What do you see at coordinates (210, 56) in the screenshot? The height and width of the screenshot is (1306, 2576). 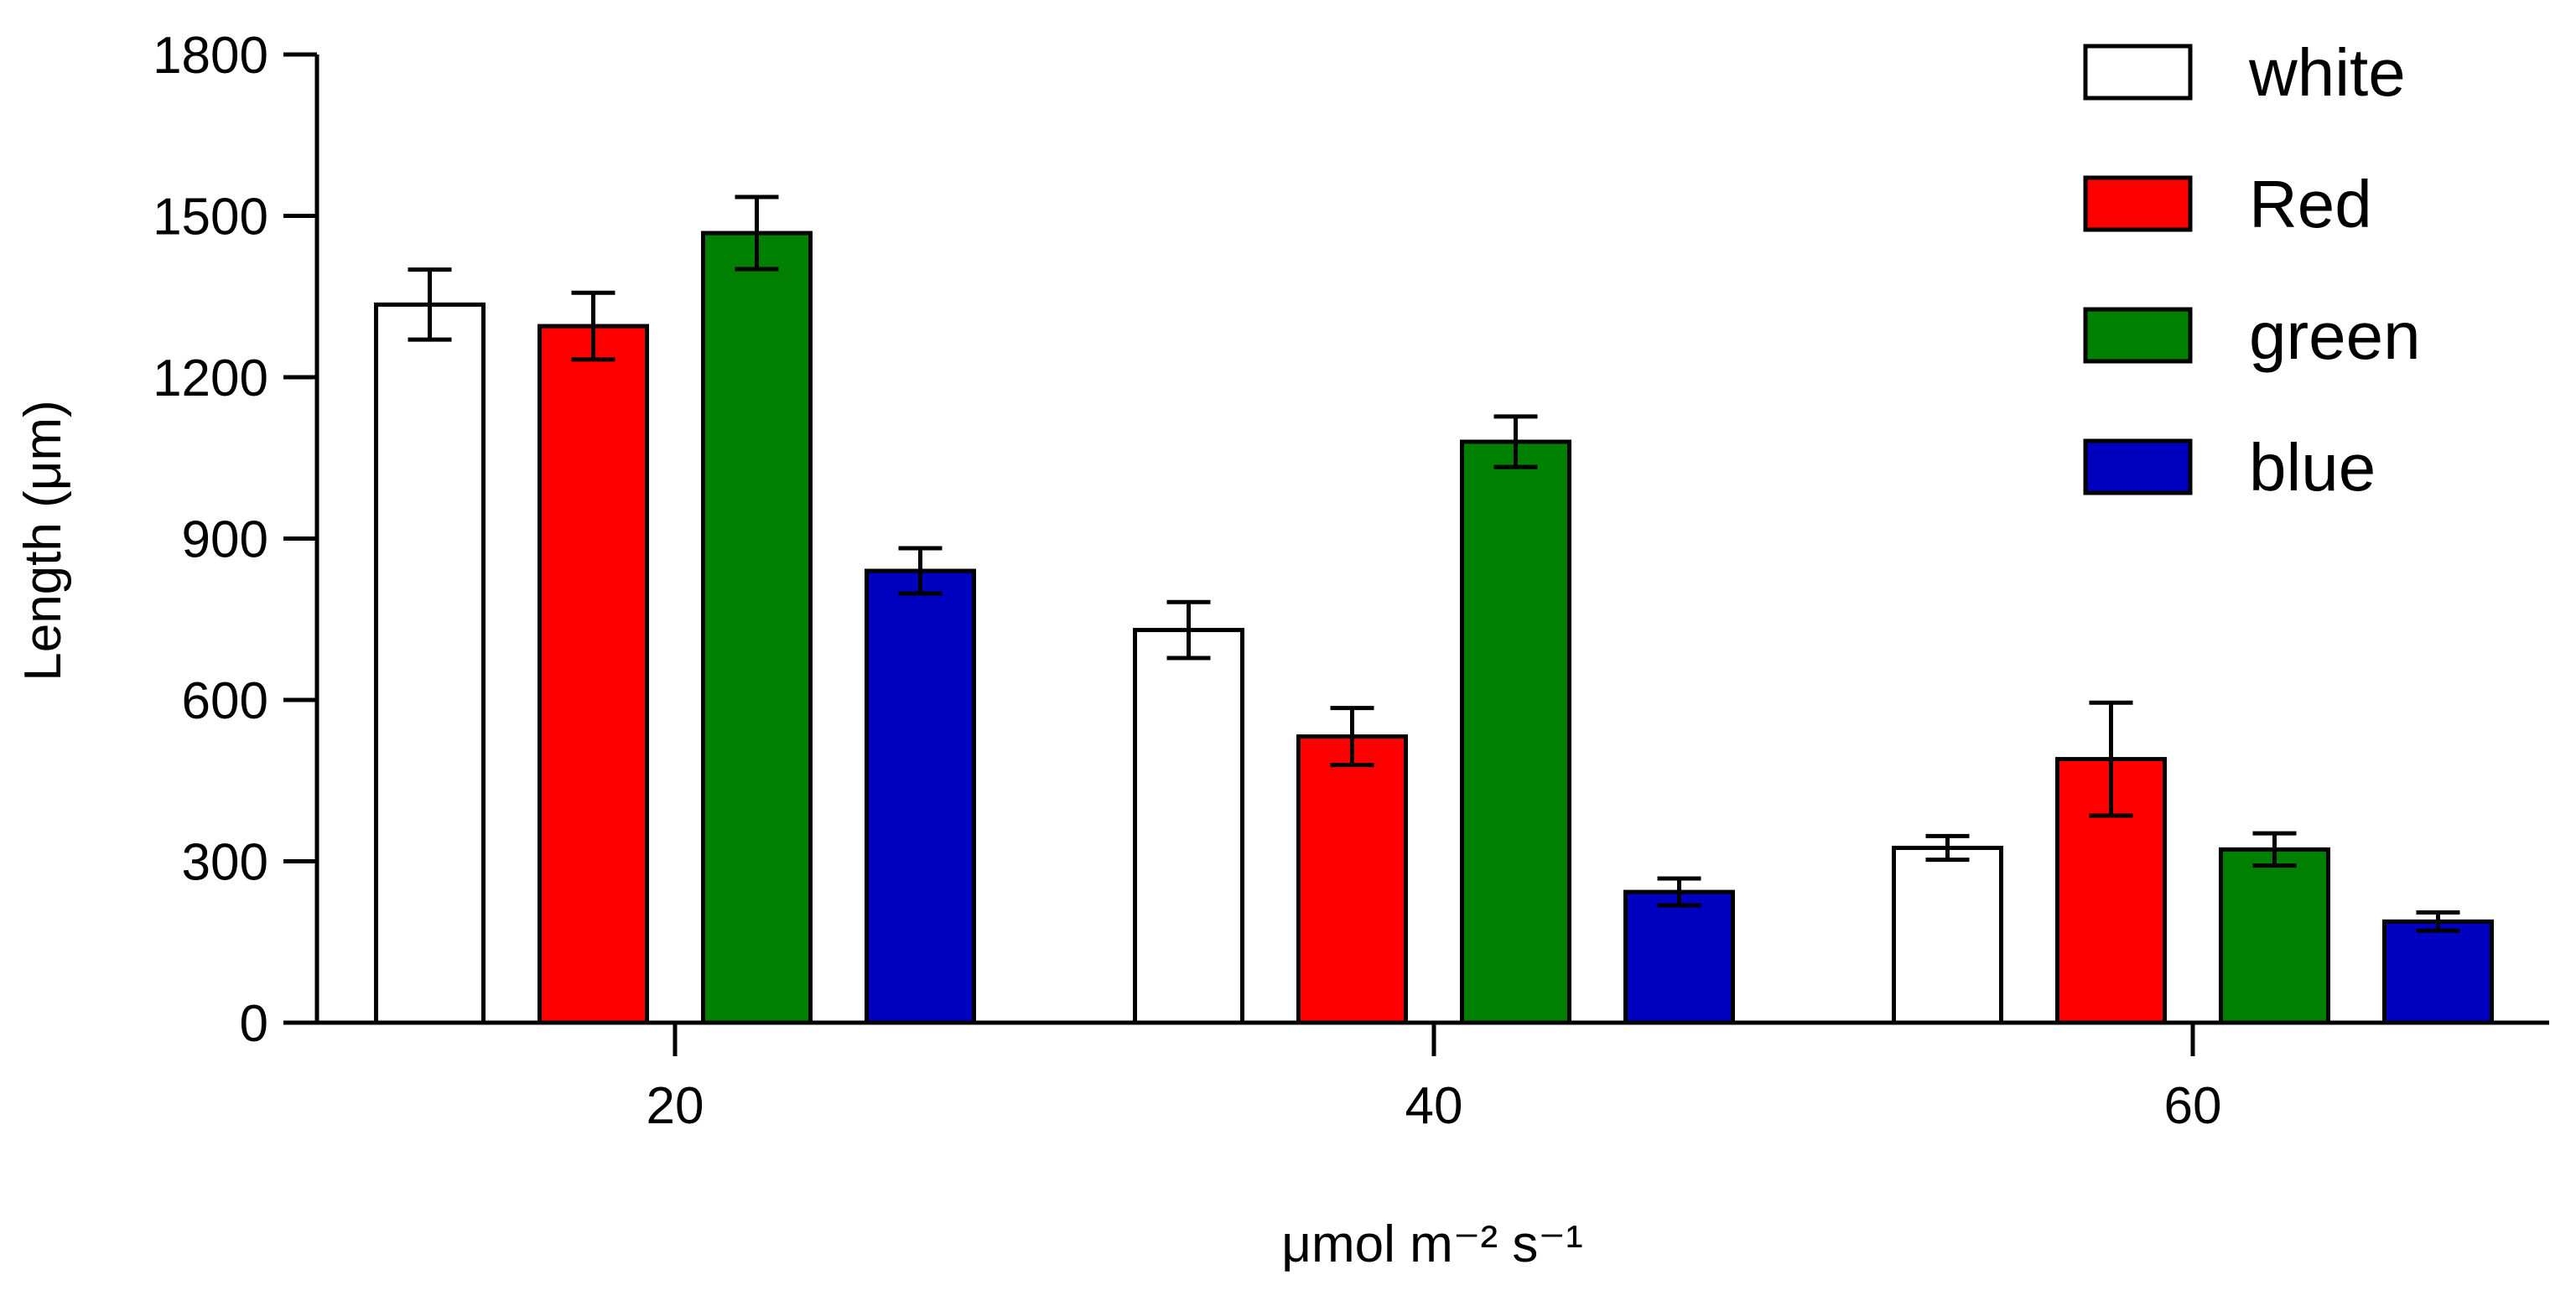 I see `y-tick-label-1800: 1800` at bounding box center [210, 56].